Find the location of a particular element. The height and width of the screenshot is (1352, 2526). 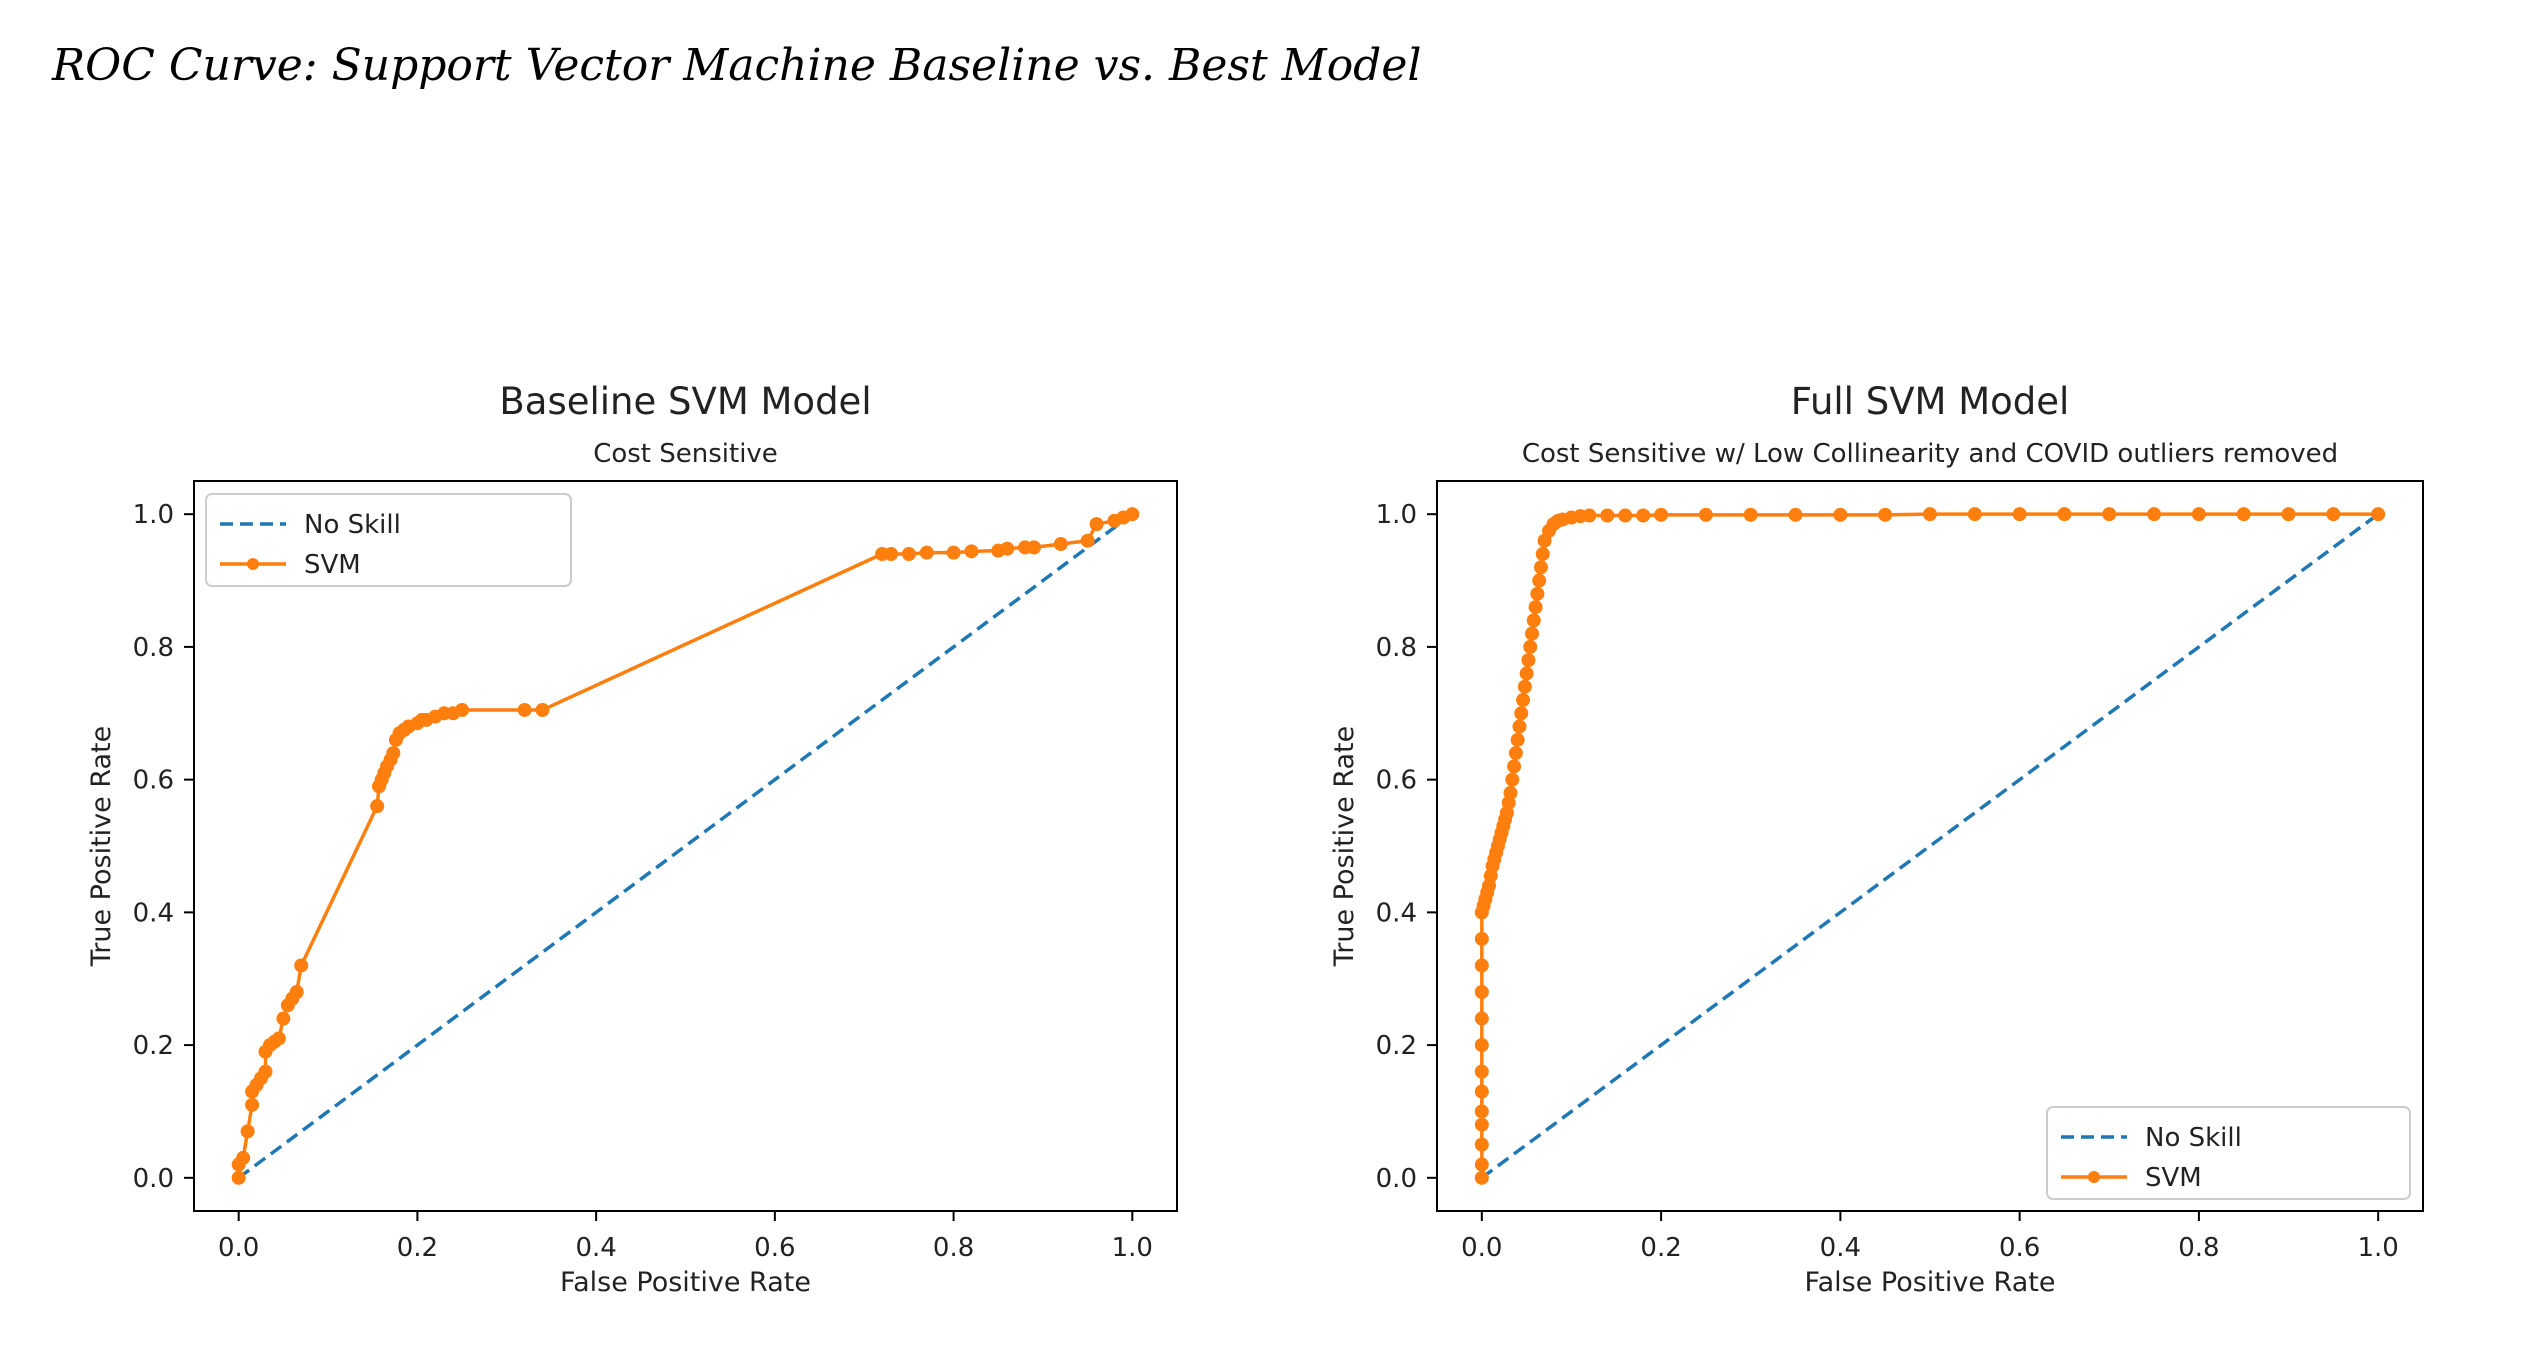

chart-title: Full SVM Model is located at coordinates (1930, 401).